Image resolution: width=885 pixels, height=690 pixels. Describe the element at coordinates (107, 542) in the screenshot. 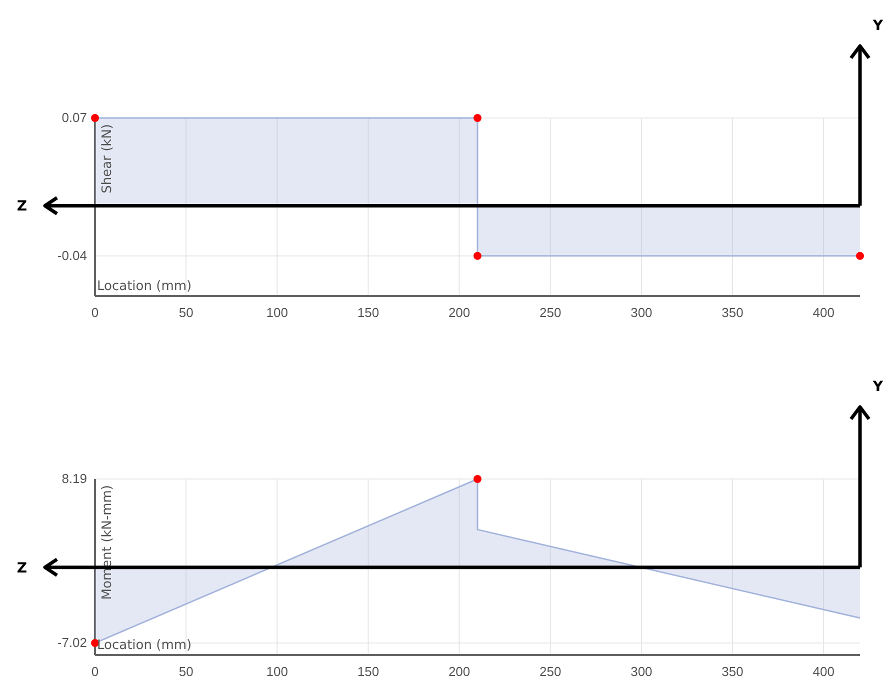

I see `y-axis-title: Moment (kN-mm)` at that location.